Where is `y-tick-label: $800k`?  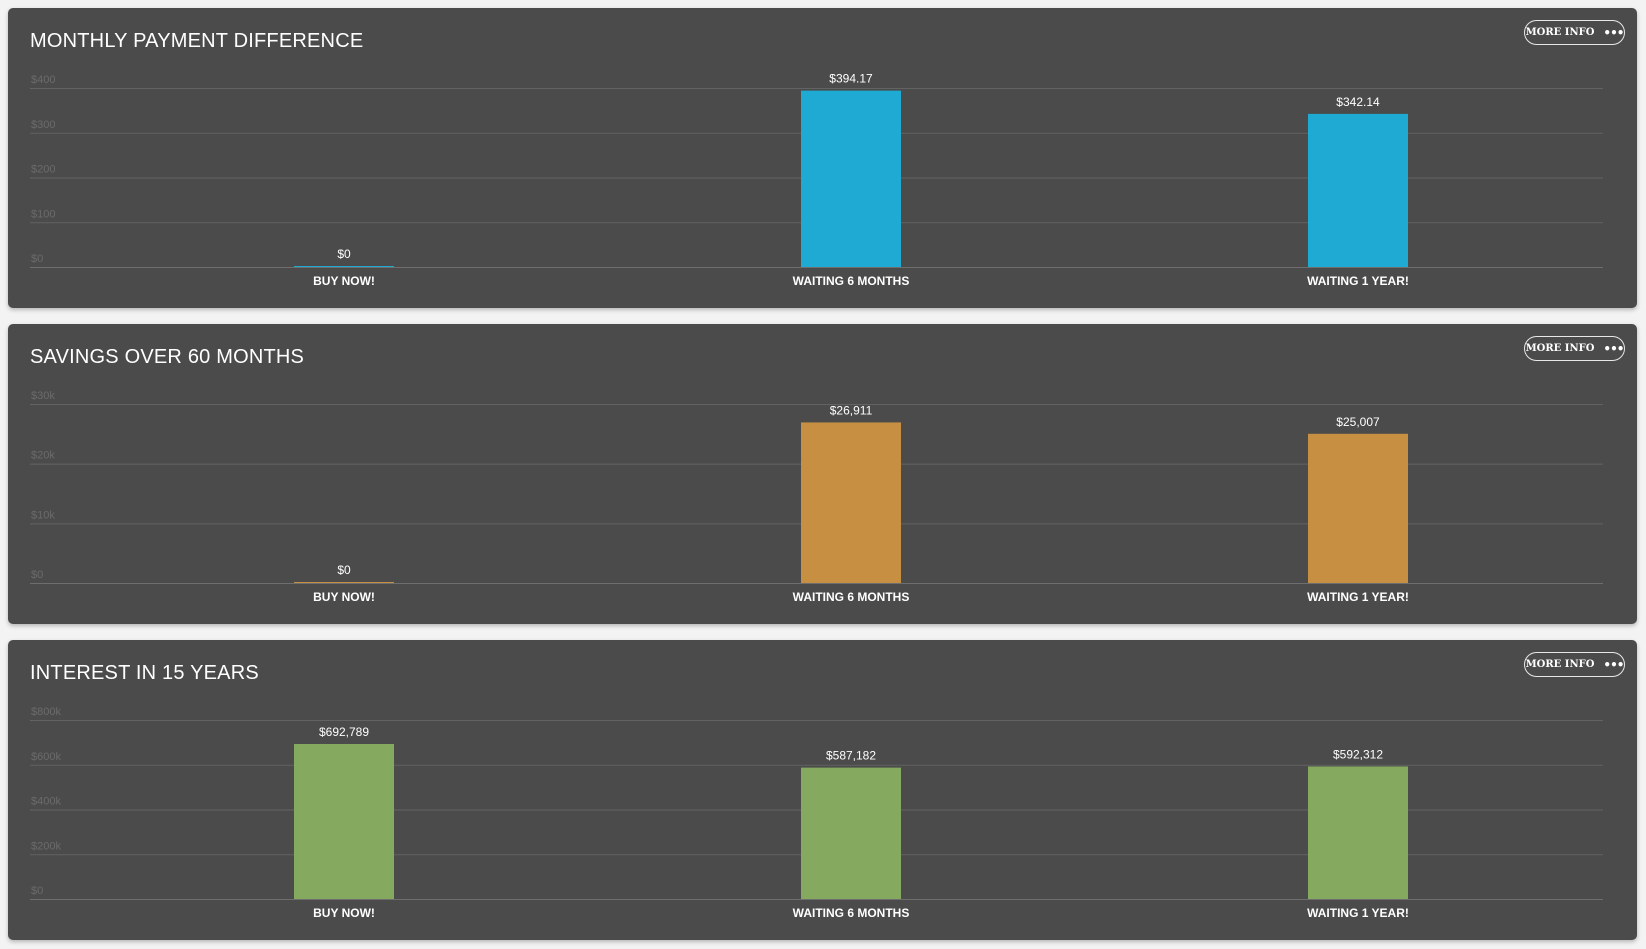
y-tick-label: $800k is located at coordinates (46, 712).